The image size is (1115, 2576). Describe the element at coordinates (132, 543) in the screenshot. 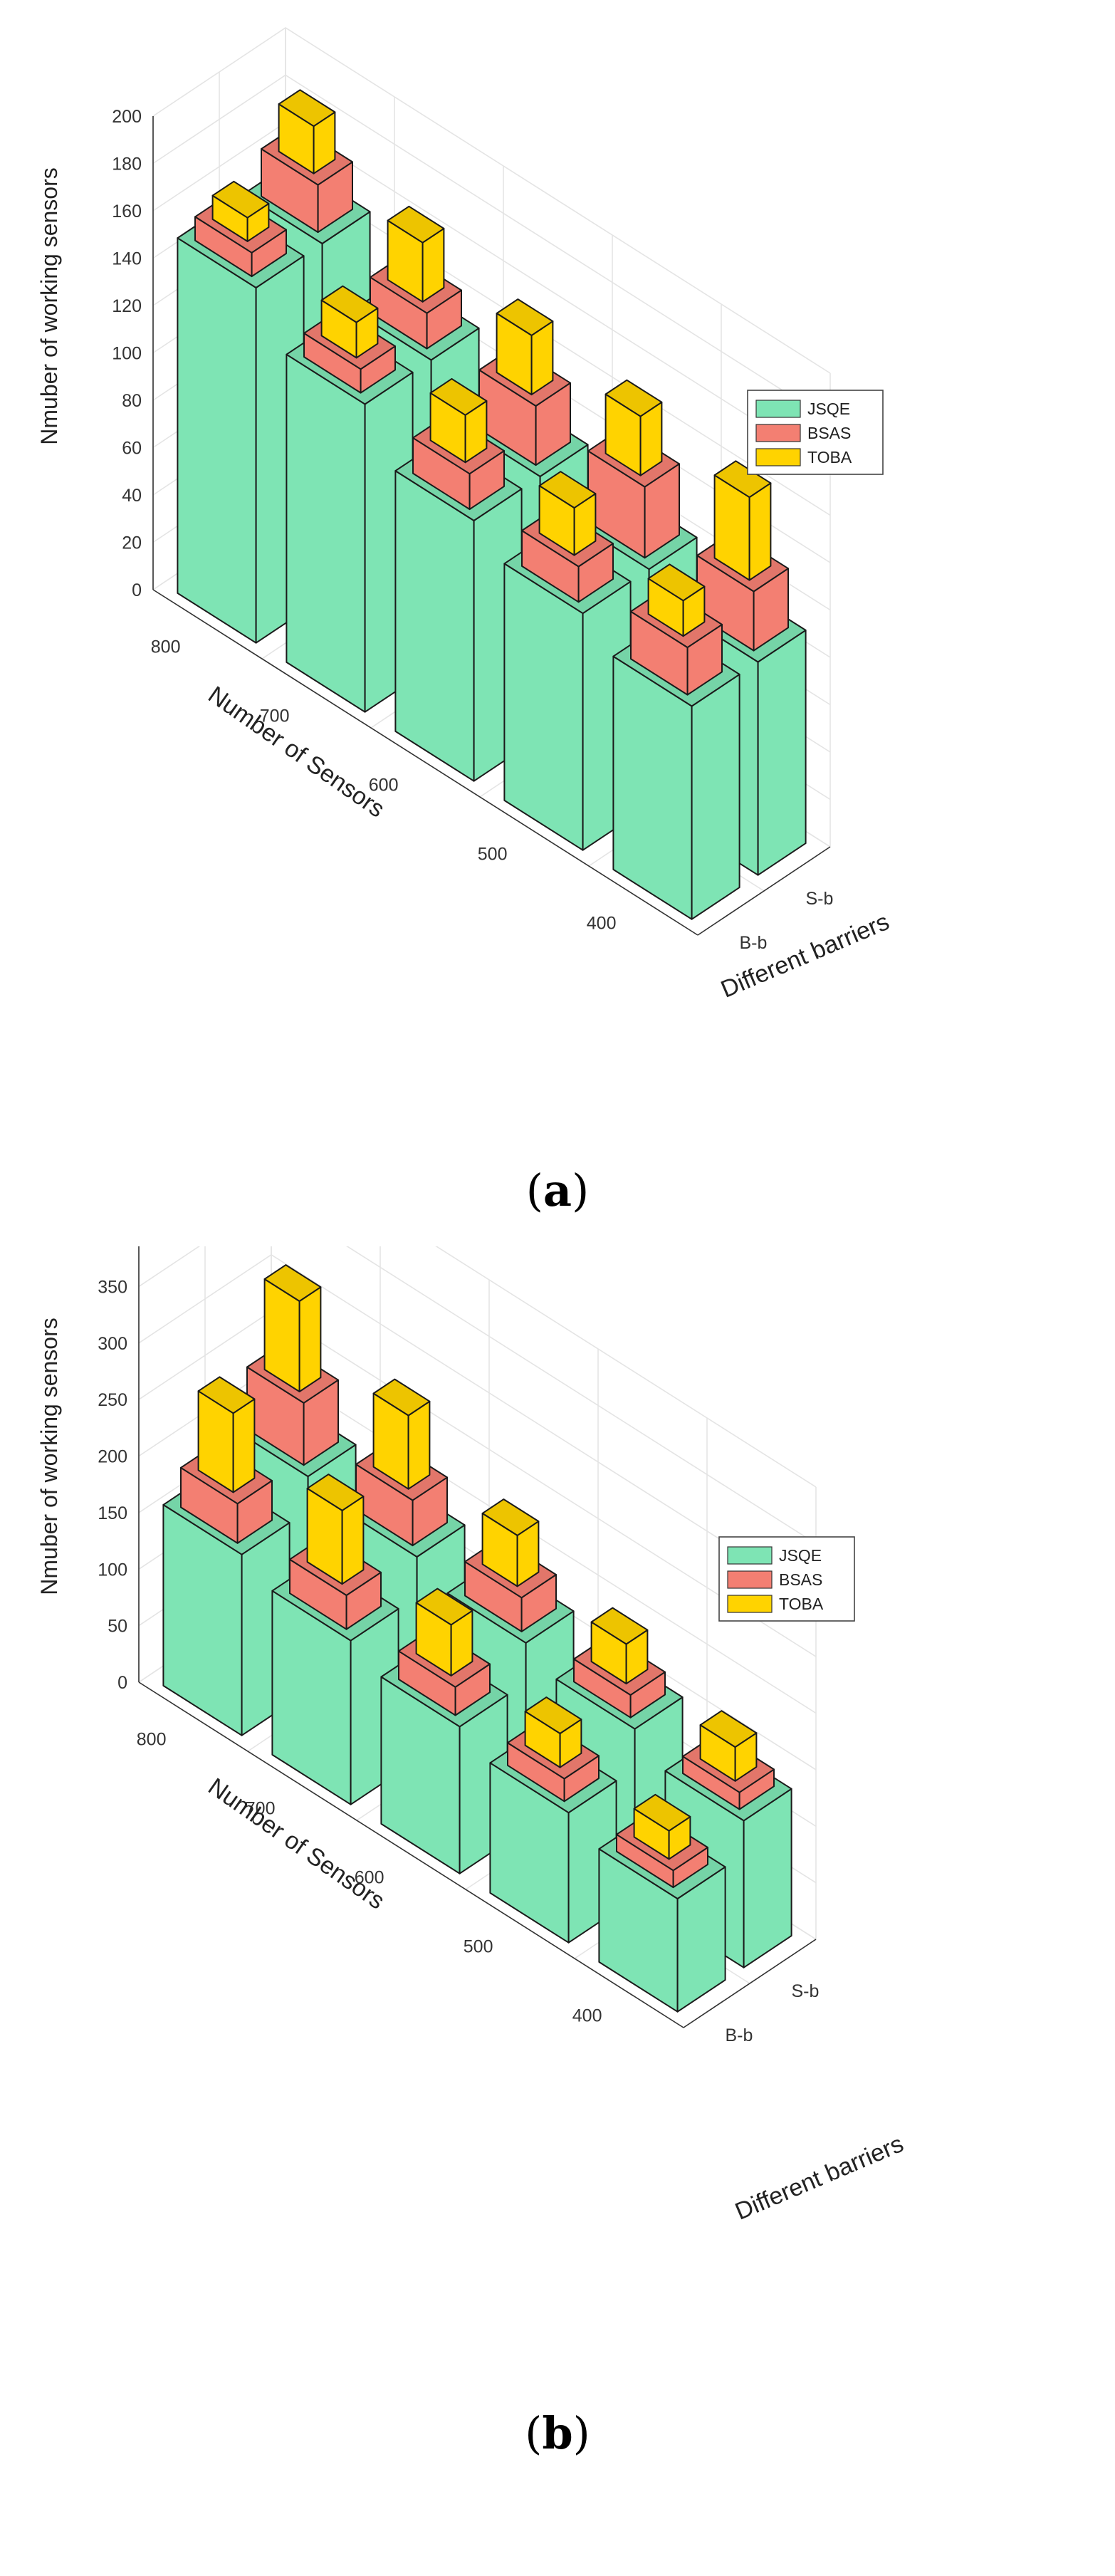

I see `z-tick-label: 20` at that location.